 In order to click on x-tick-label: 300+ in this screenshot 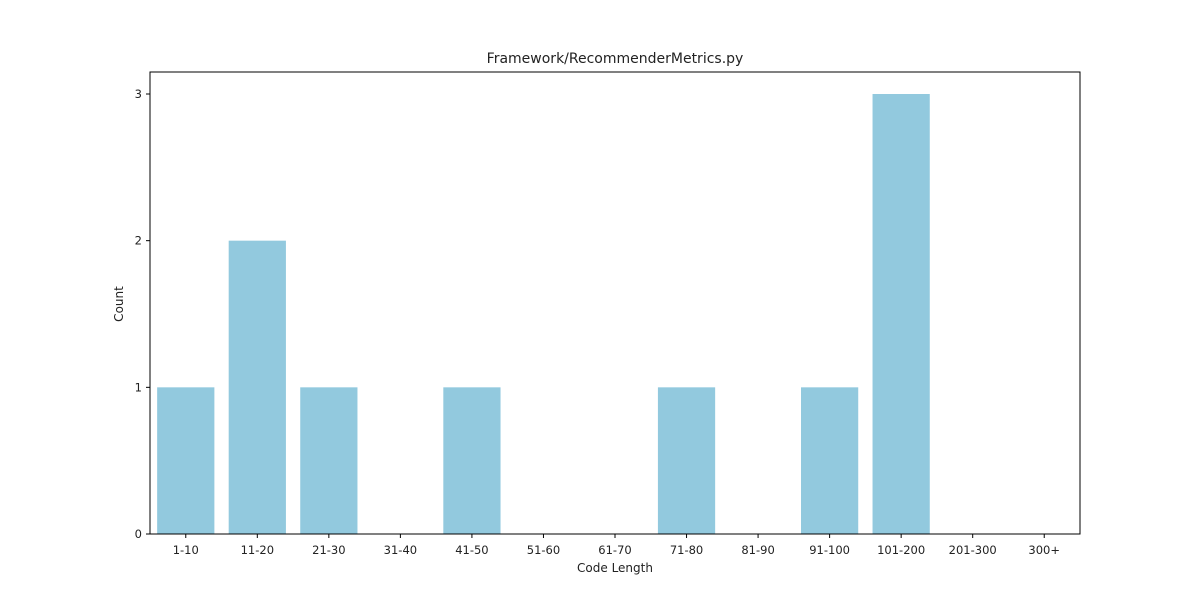, I will do `click(1044, 550)`.